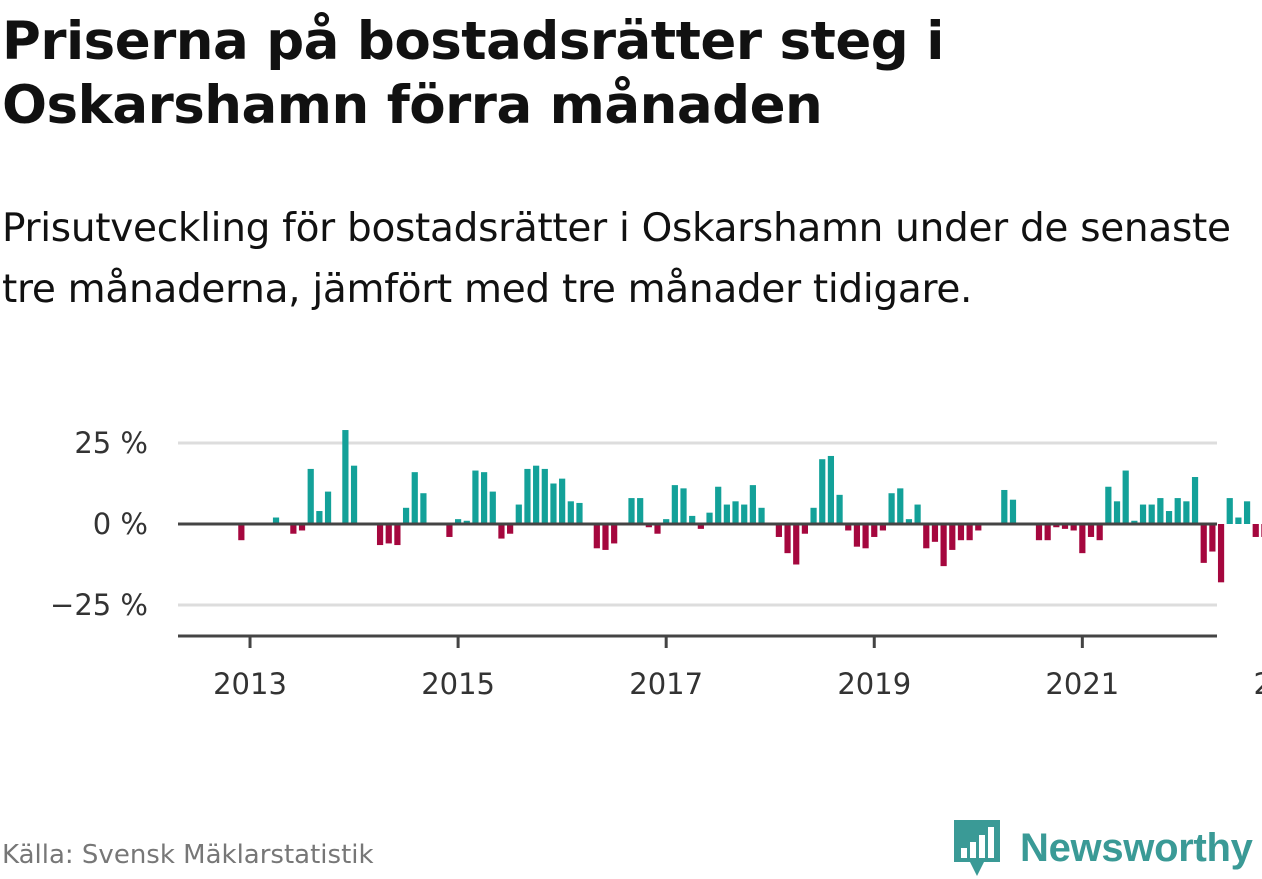  Describe the element at coordinates (250, 684) in the screenshot. I see `x-tick-label: 2013` at that location.